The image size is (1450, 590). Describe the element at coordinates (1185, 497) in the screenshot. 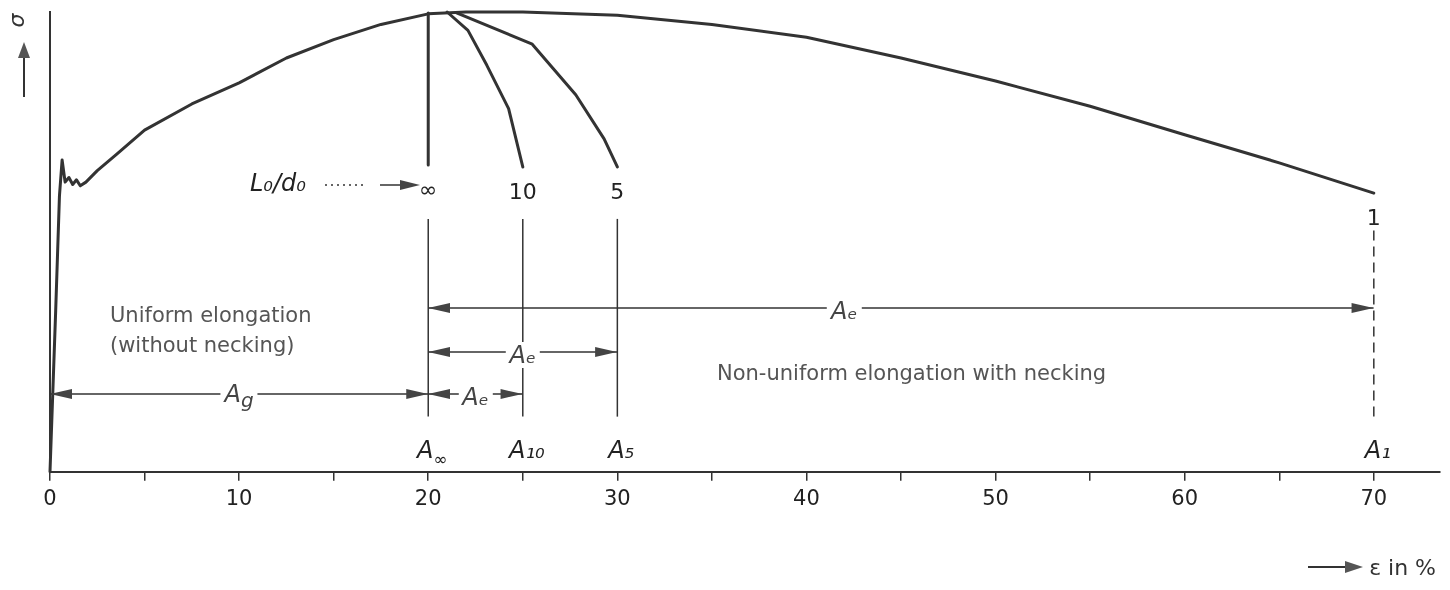

I see `x-tick-label: 60` at that location.